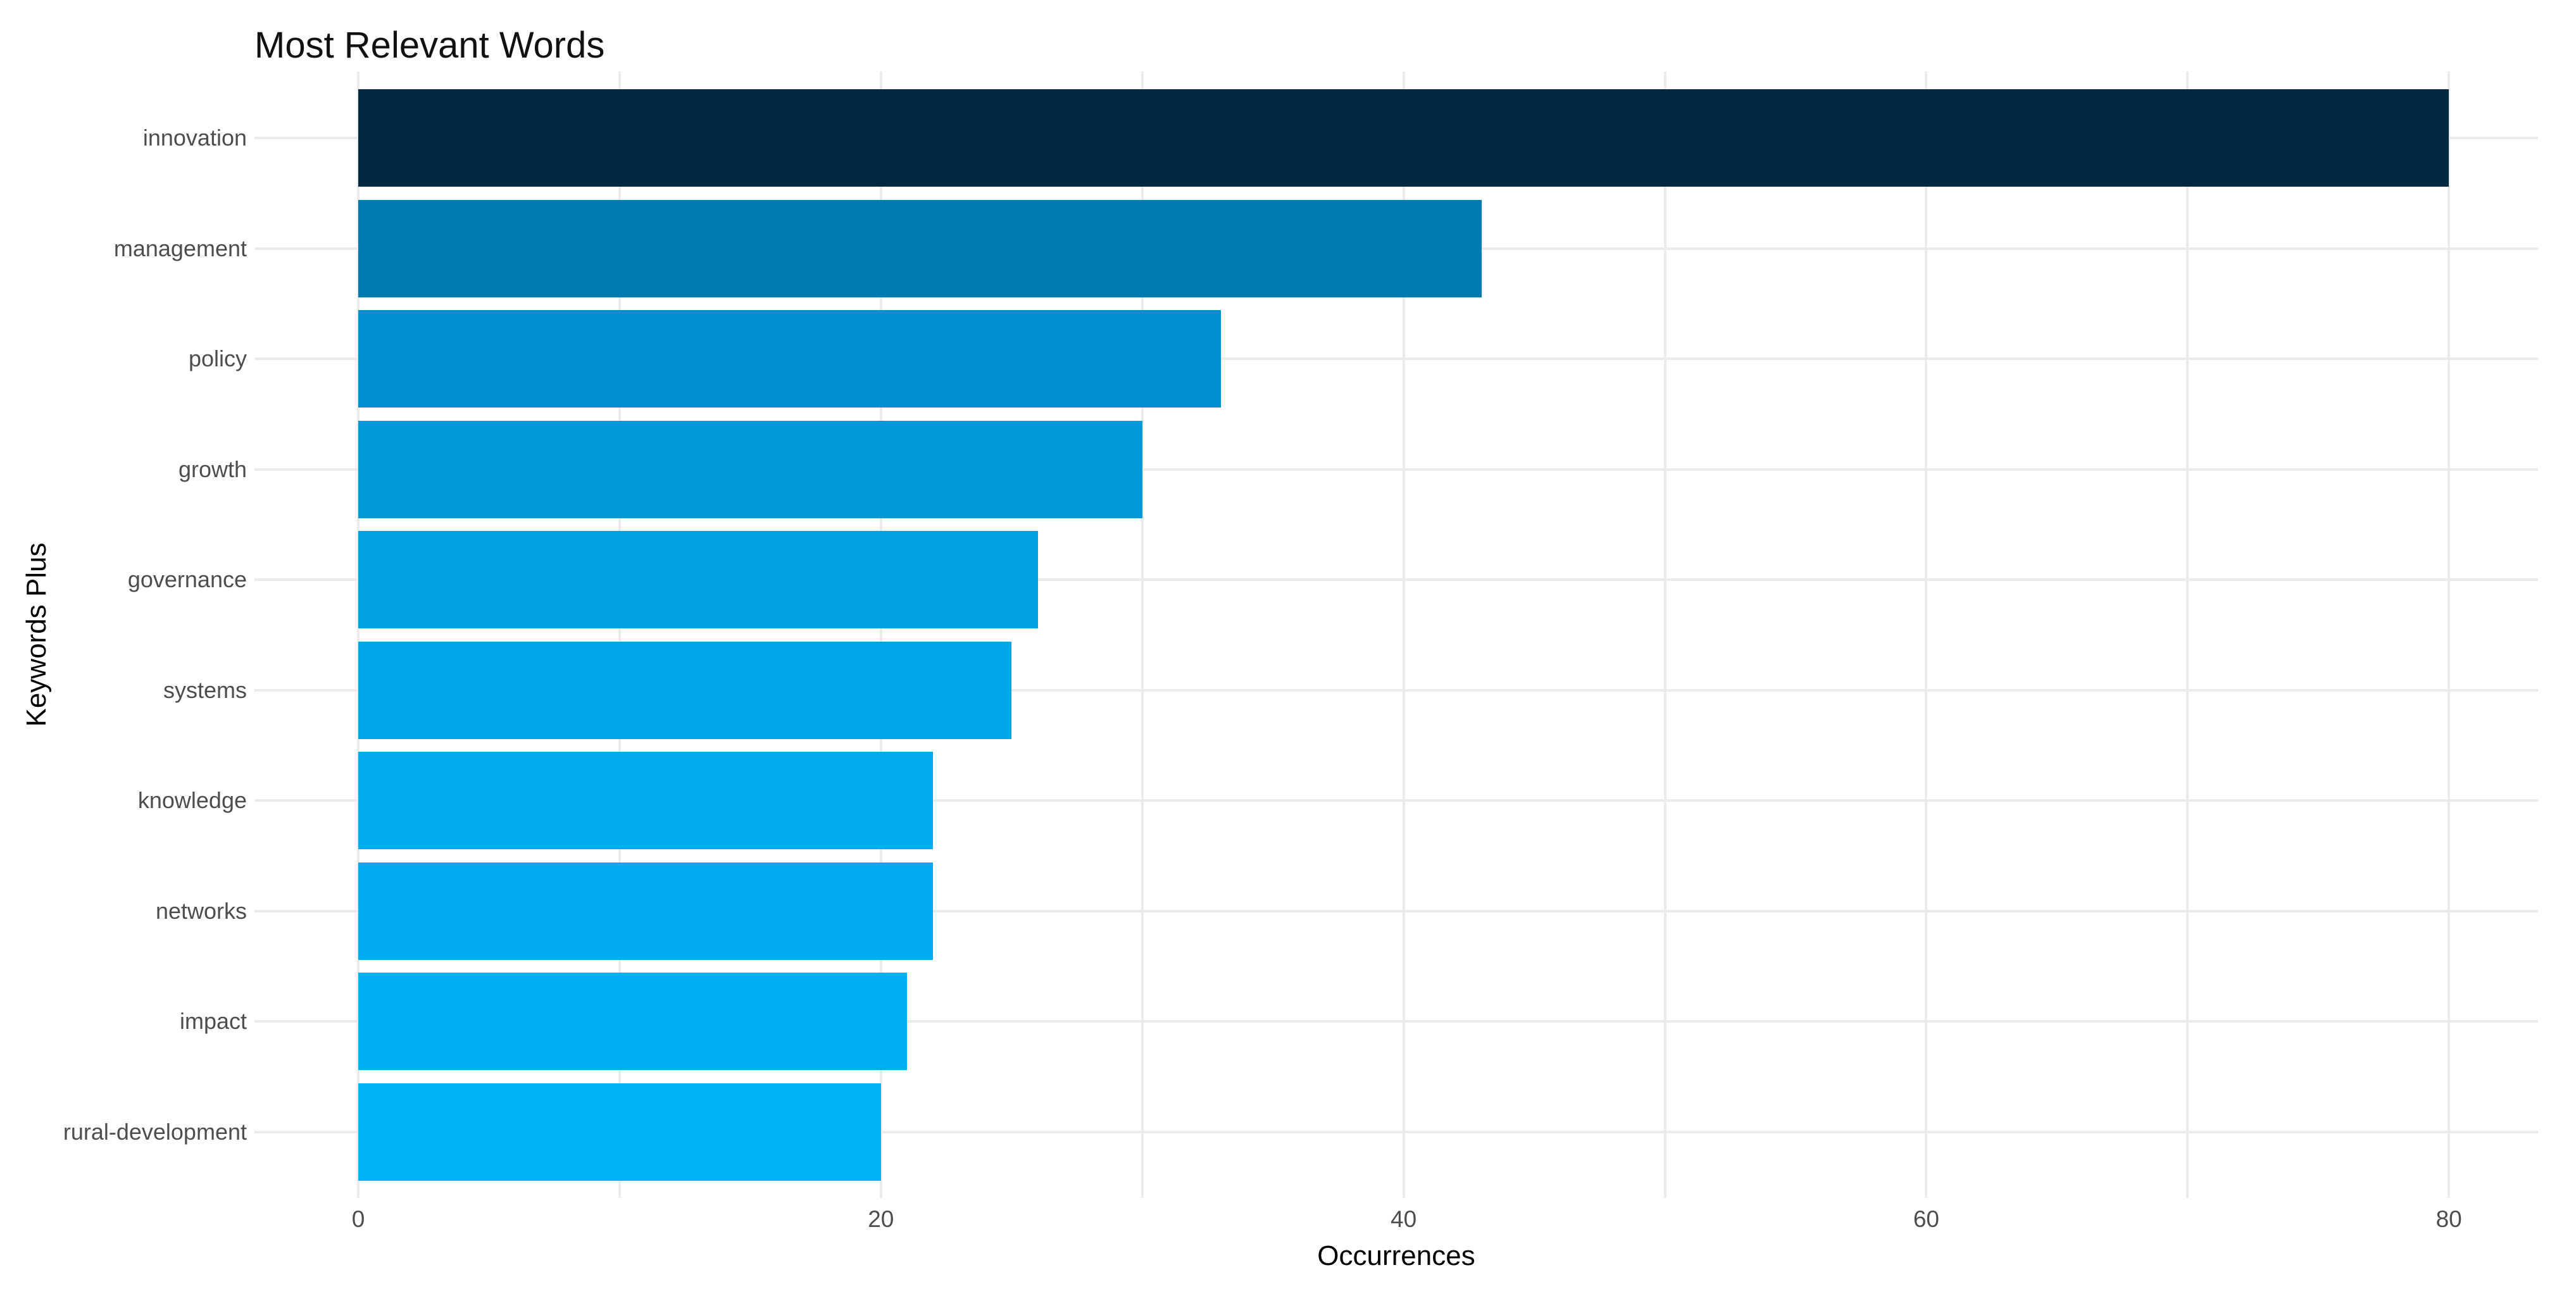 The height and width of the screenshot is (1289, 2576). Describe the element at coordinates (1396, 579) in the screenshot. I see `h-gridline-governance` at that location.